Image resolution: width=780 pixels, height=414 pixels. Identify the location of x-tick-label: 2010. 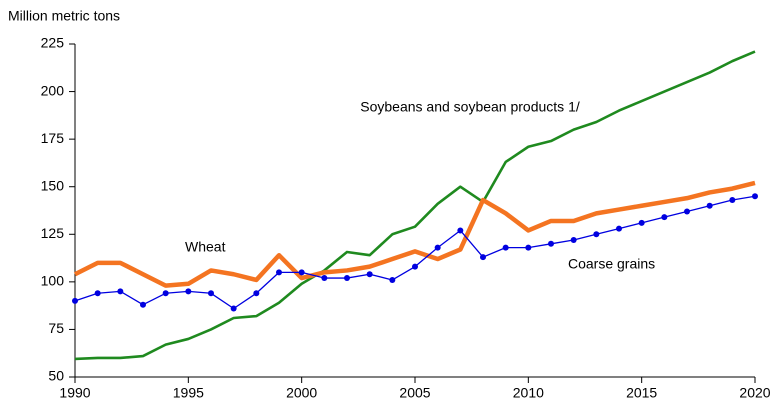
(528, 393).